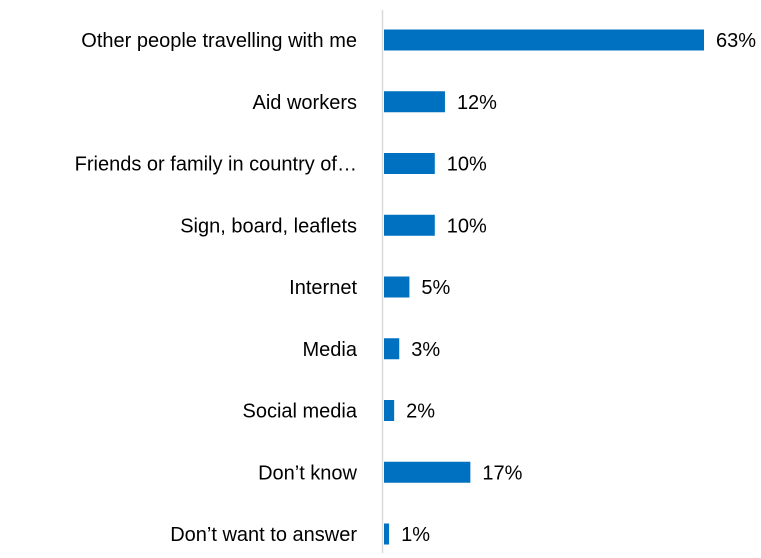 This screenshot has height=558, width=761. Describe the element at coordinates (502, 473) in the screenshot. I see `data-label: 17%` at that location.